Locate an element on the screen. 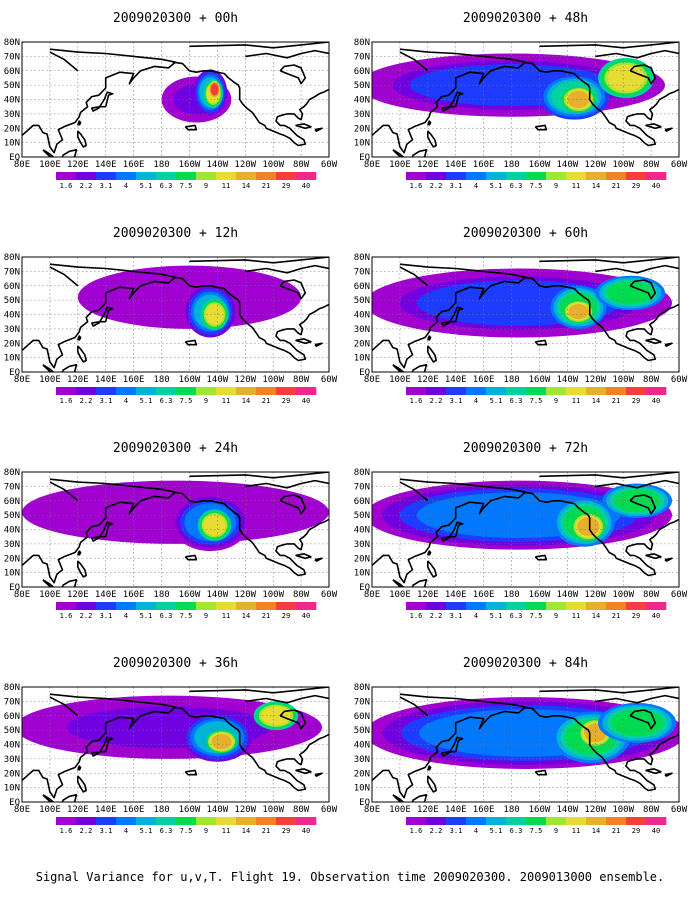 The width and height of the screenshot is (700, 900). x-tick-label: 140W is located at coordinates (218, 165).